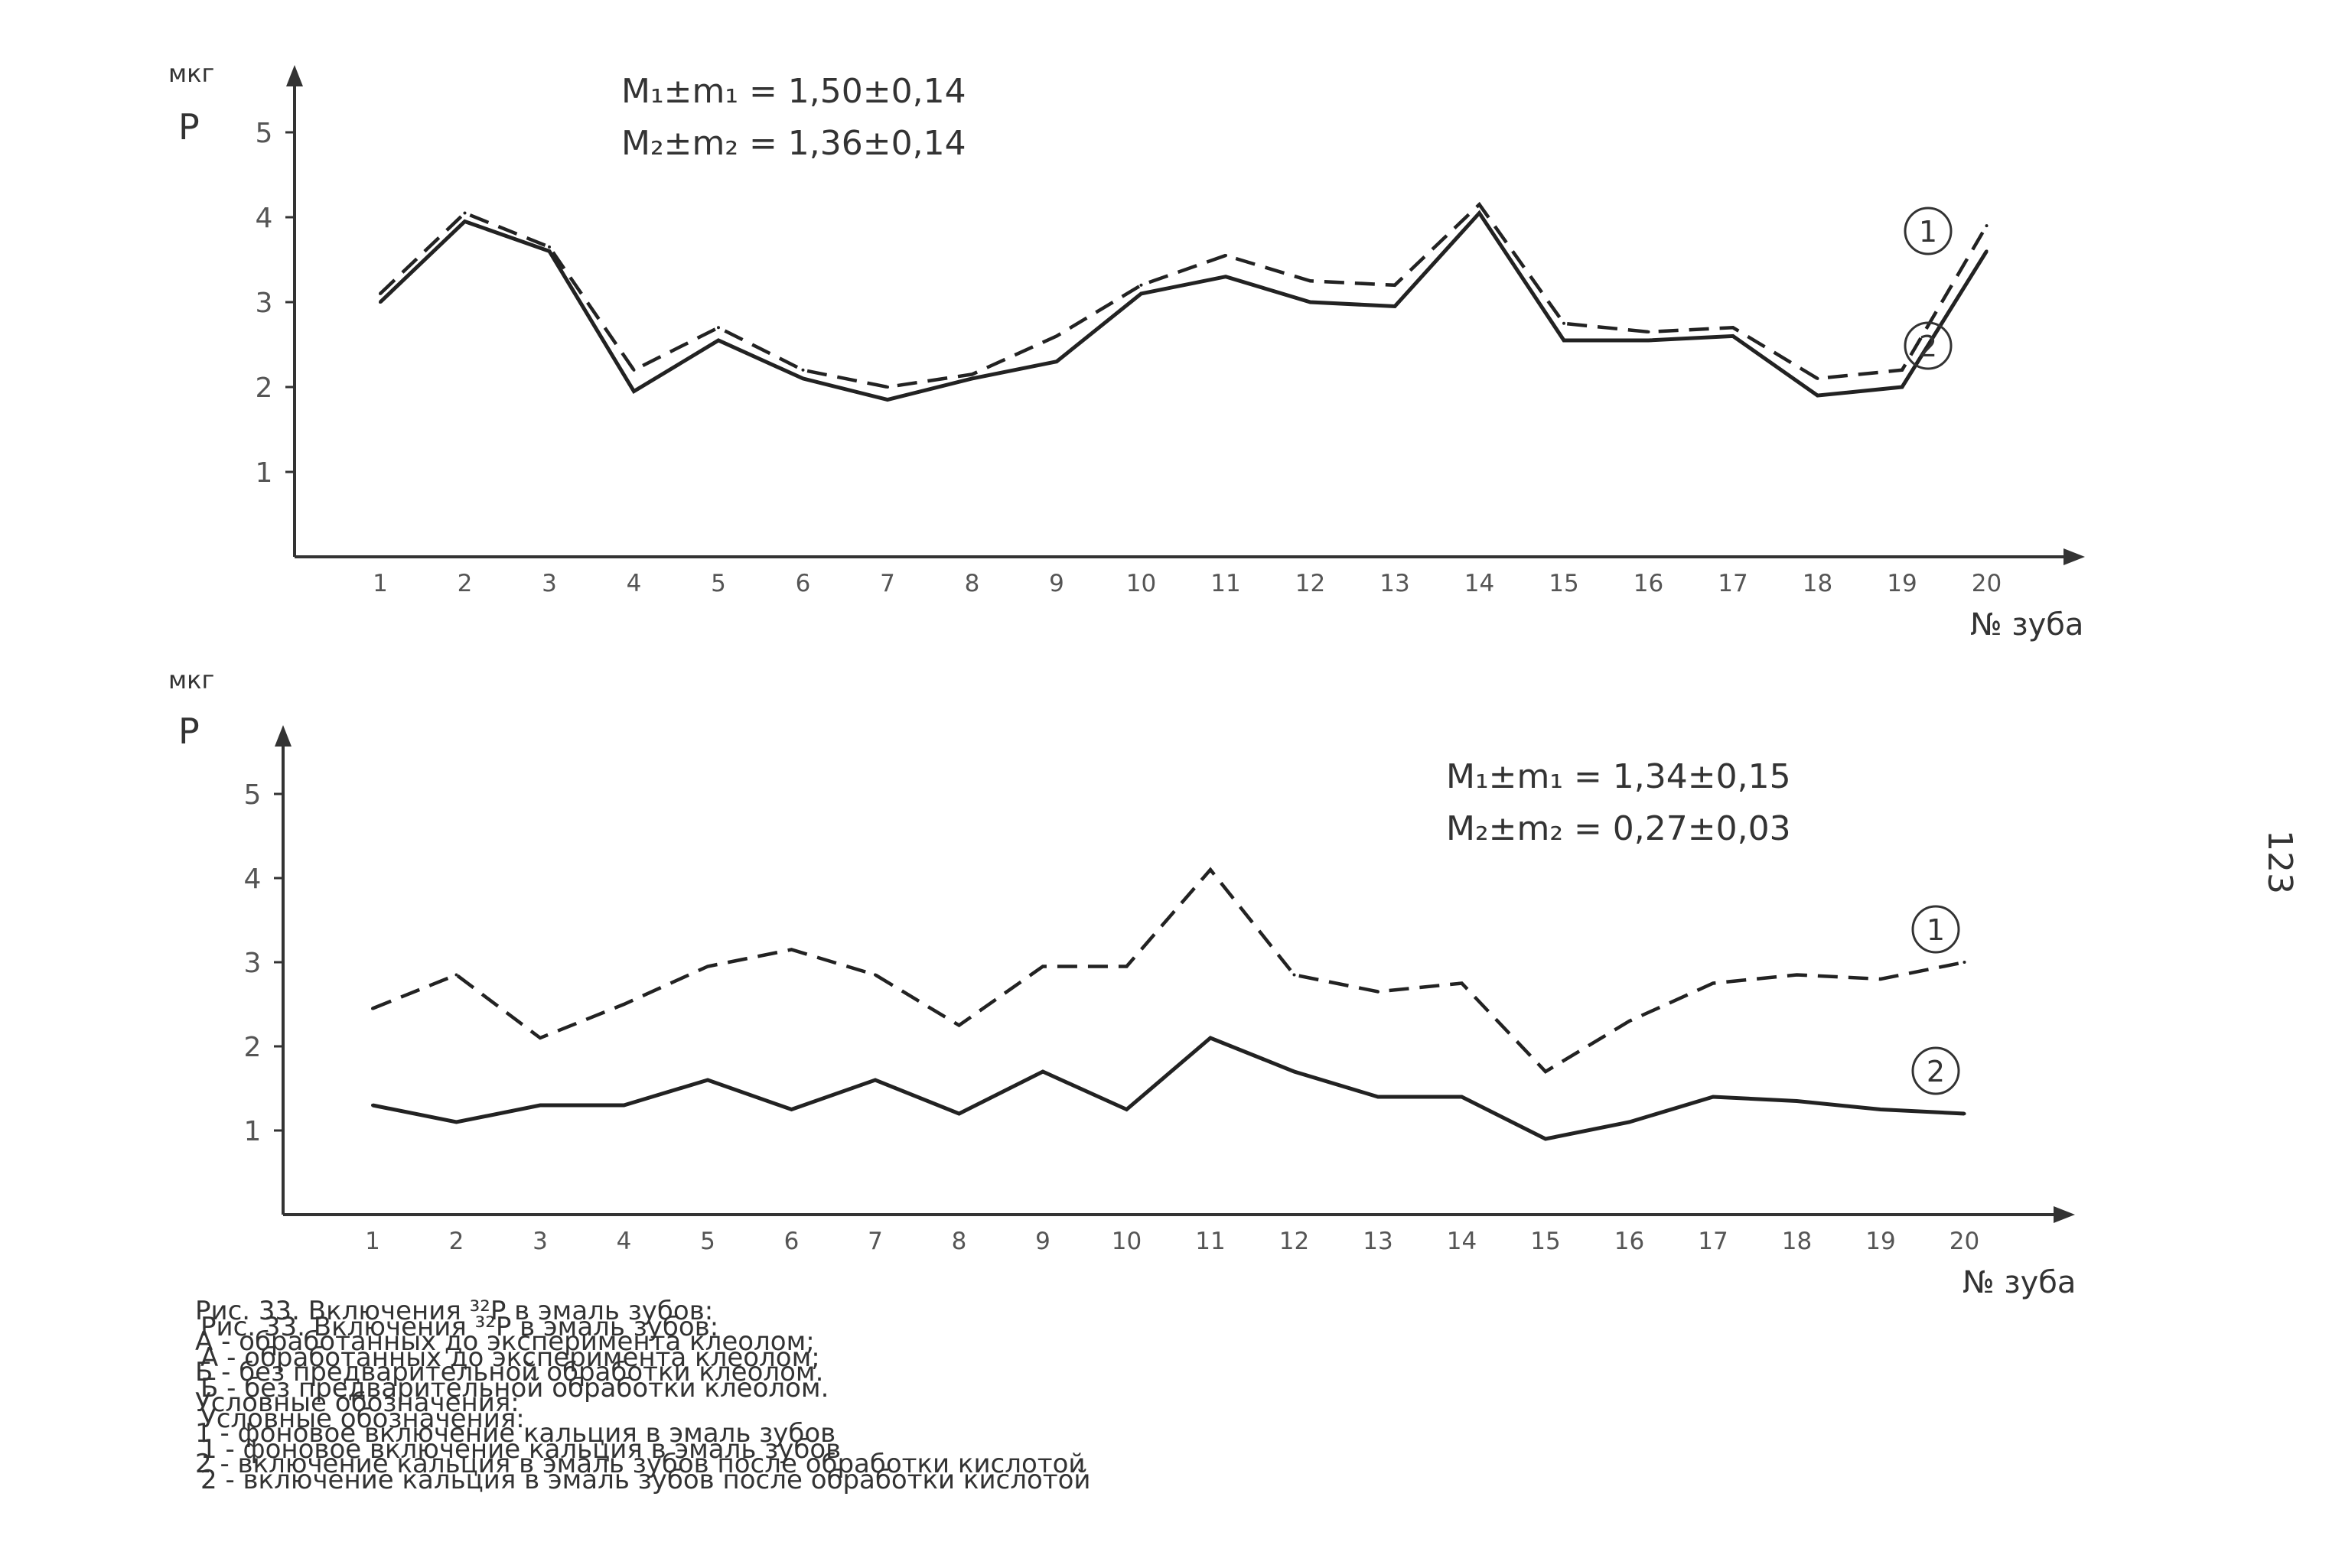  Describe the element at coordinates (380, 583) in the screenshot. I see `chart-a-x-tick-label: 1` at that location.